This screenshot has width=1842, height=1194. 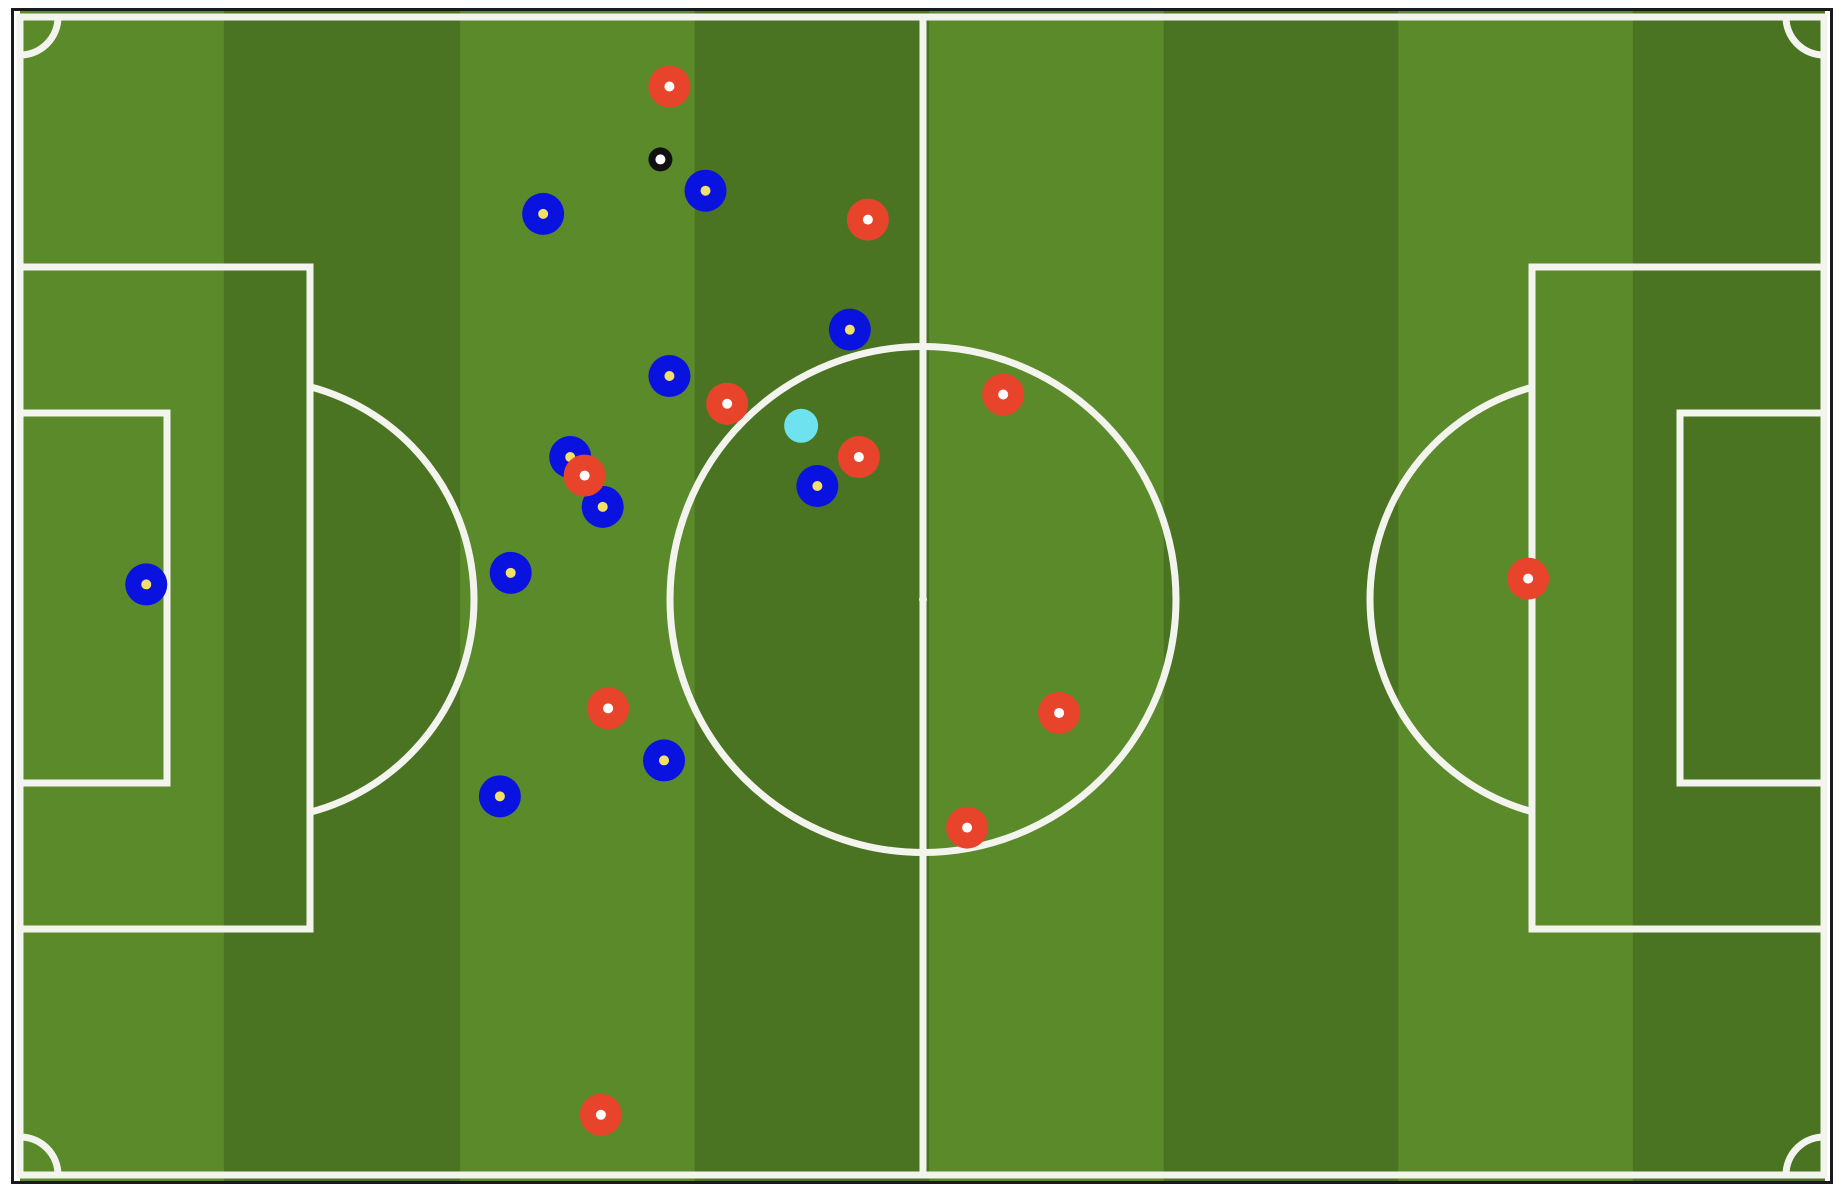 I want to click on corner-arc-bottom-right, so click(x=1803, y=1154).